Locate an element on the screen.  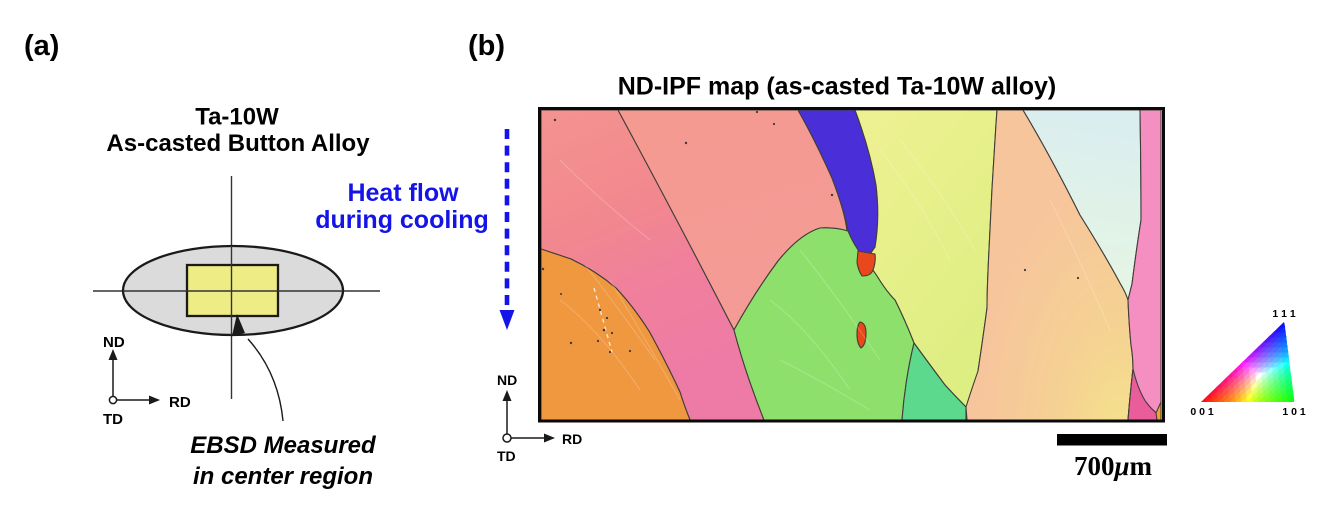
svg-text: 1 0 1 is located at coordinates (1294, 412).